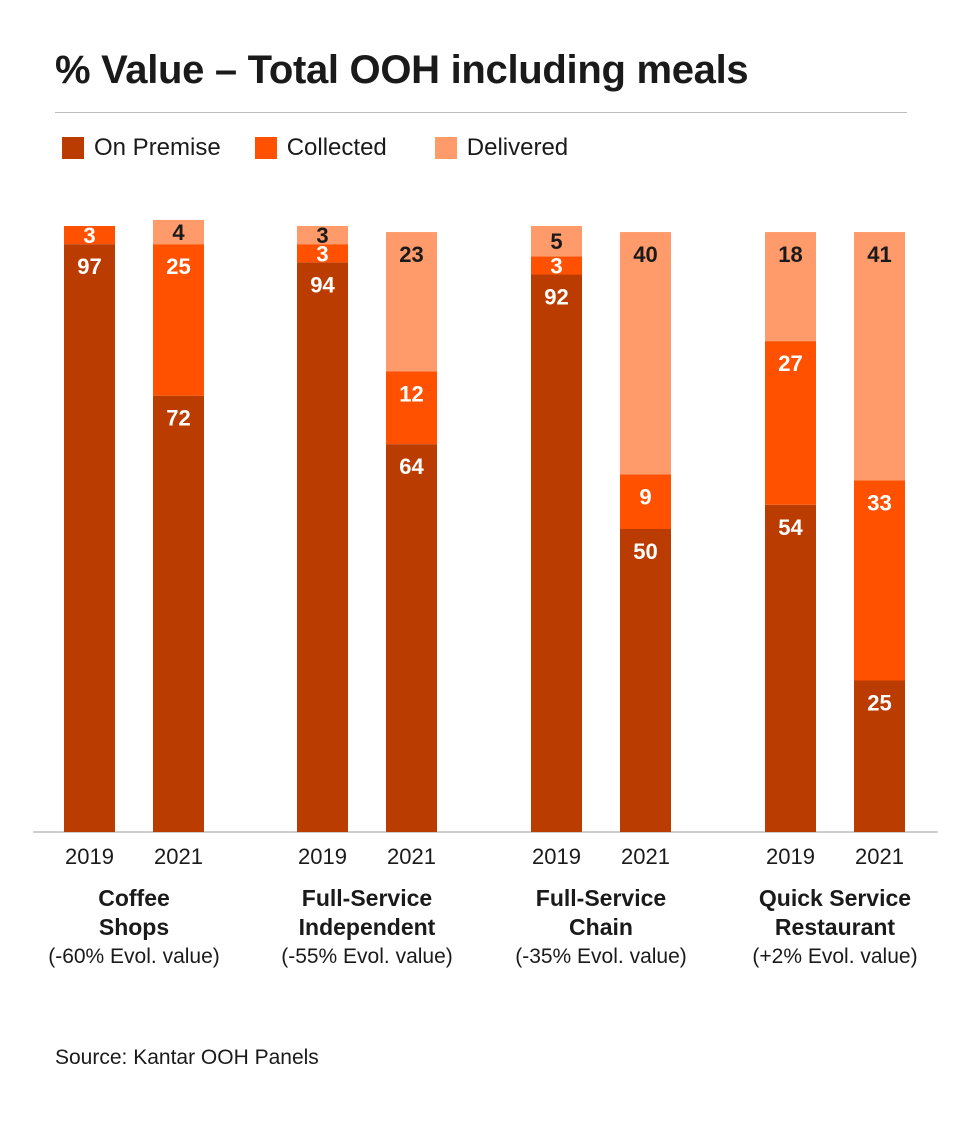  I want to click on bar-collected-4-2019, so click(790, 423).